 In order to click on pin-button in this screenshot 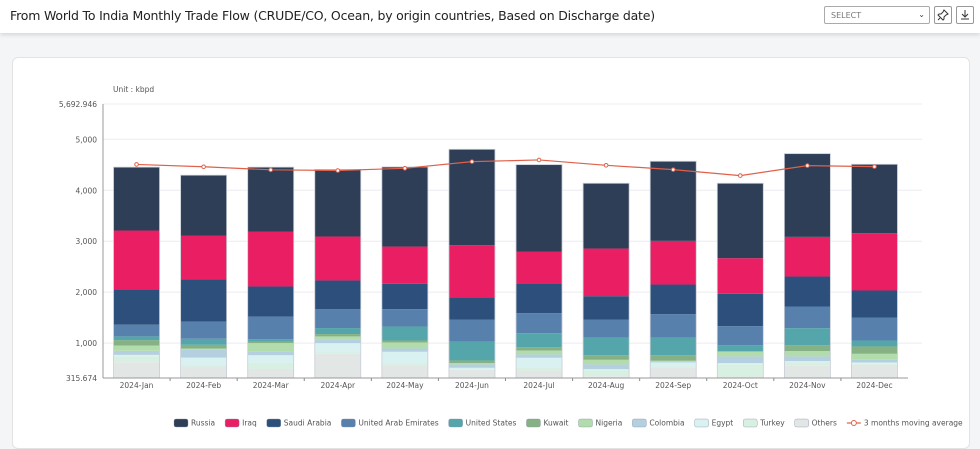, I will do `click(943, 15)`.